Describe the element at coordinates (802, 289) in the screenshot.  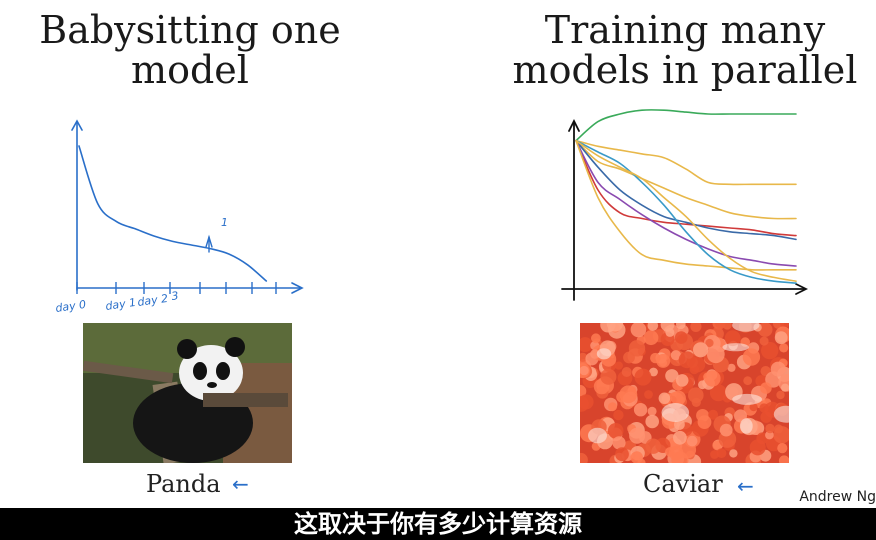
I see `right-x-arrowhead` at that location.